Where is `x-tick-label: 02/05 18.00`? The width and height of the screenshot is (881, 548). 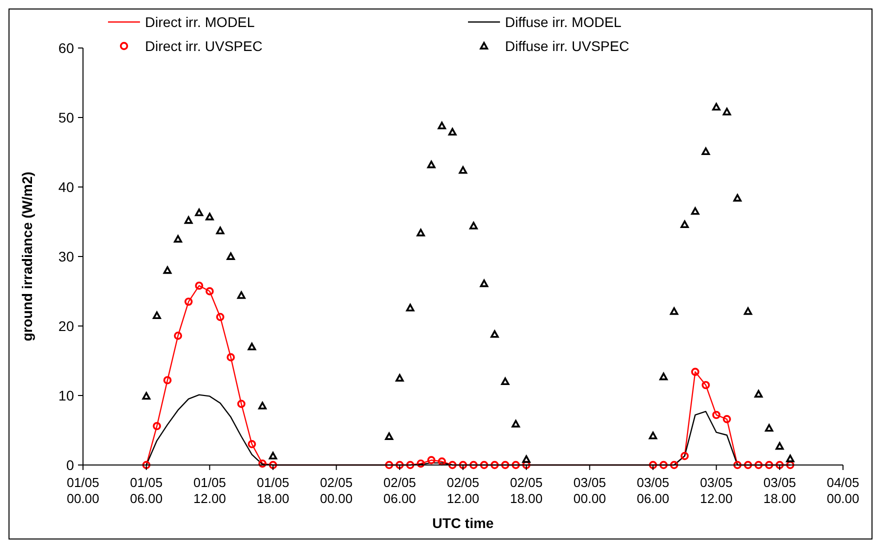
x-tick-label: 02/05 18.00 is located at coordinates (526, 490).